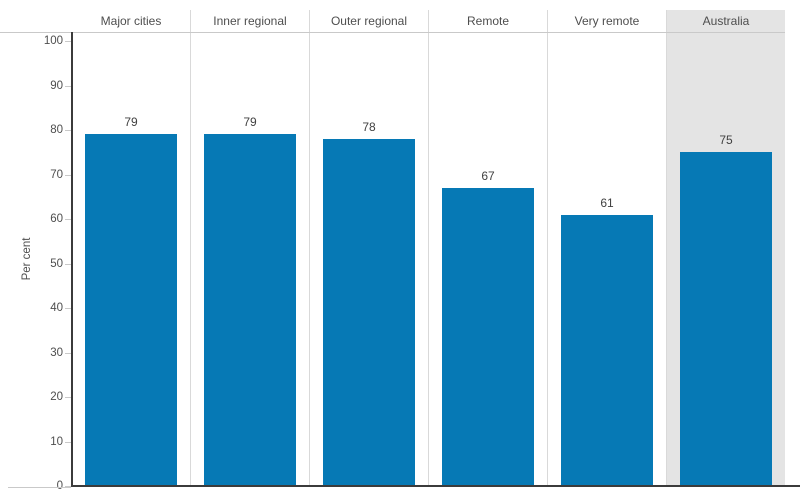 The image size is (800, 500). What do you see at coordinates (56, 352) in the screenshot?
I see `y-tick-label-30: 30` at bounding box center [56, 352].